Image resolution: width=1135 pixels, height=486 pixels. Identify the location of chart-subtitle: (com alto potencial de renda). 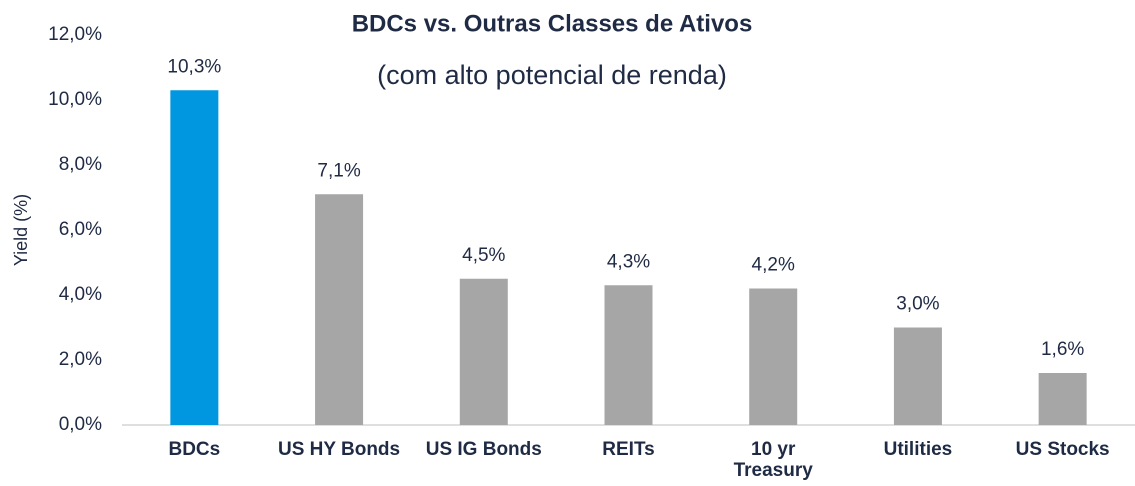
(552, 75).